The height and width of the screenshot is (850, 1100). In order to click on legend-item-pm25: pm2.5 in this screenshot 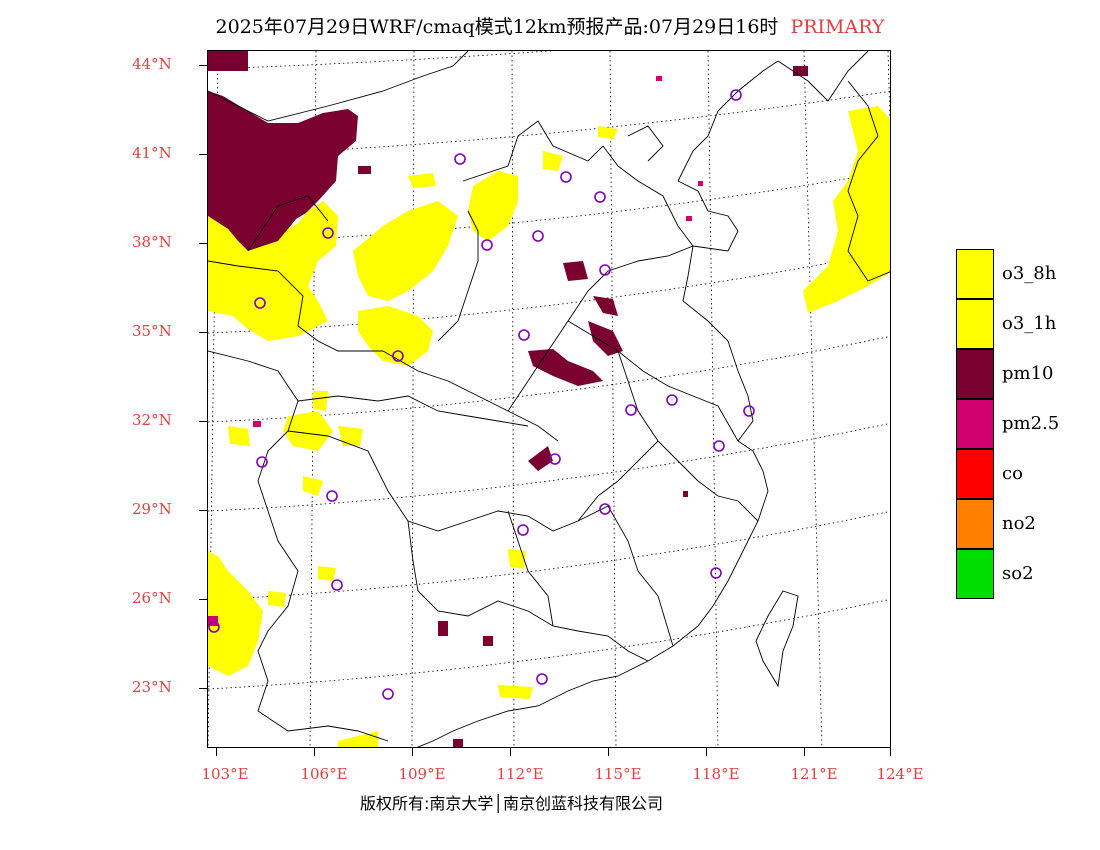, I will do `click(1028, 424)`.